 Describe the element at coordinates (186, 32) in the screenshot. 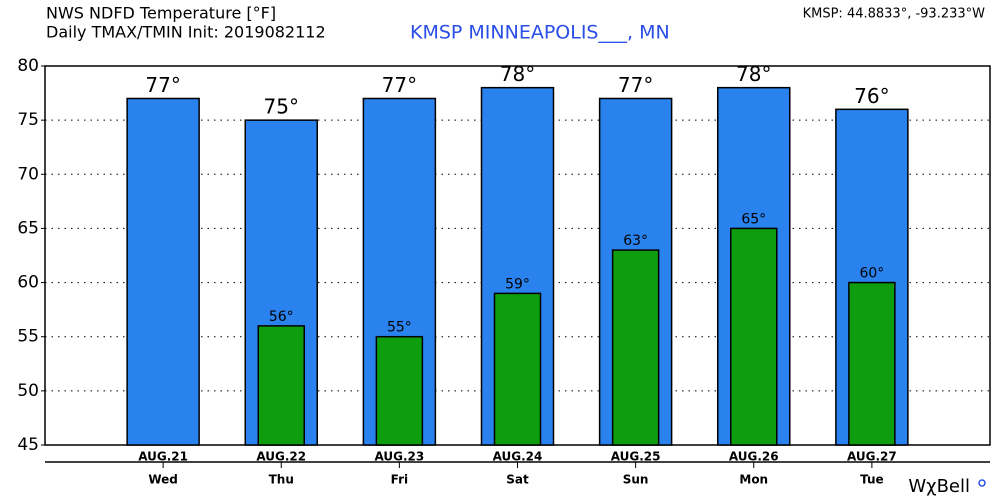

I see `chart-subtitle: Daily TMAX/TMIN Init: 2019082112` at that location.